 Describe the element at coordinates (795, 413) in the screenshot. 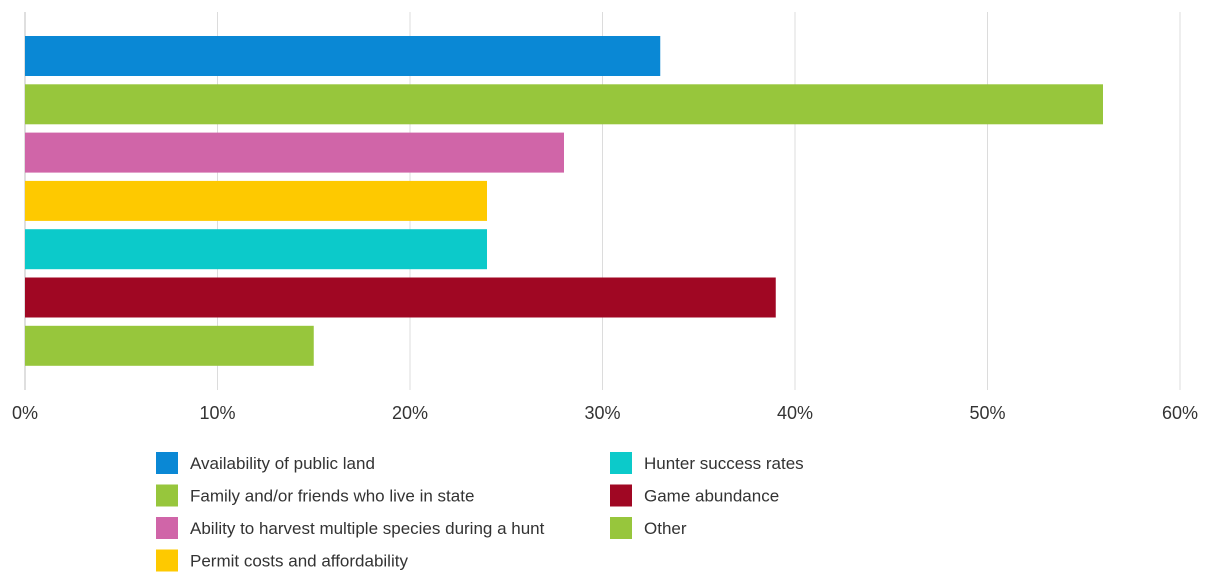

I see `x-tick-label: 40%` at that location.